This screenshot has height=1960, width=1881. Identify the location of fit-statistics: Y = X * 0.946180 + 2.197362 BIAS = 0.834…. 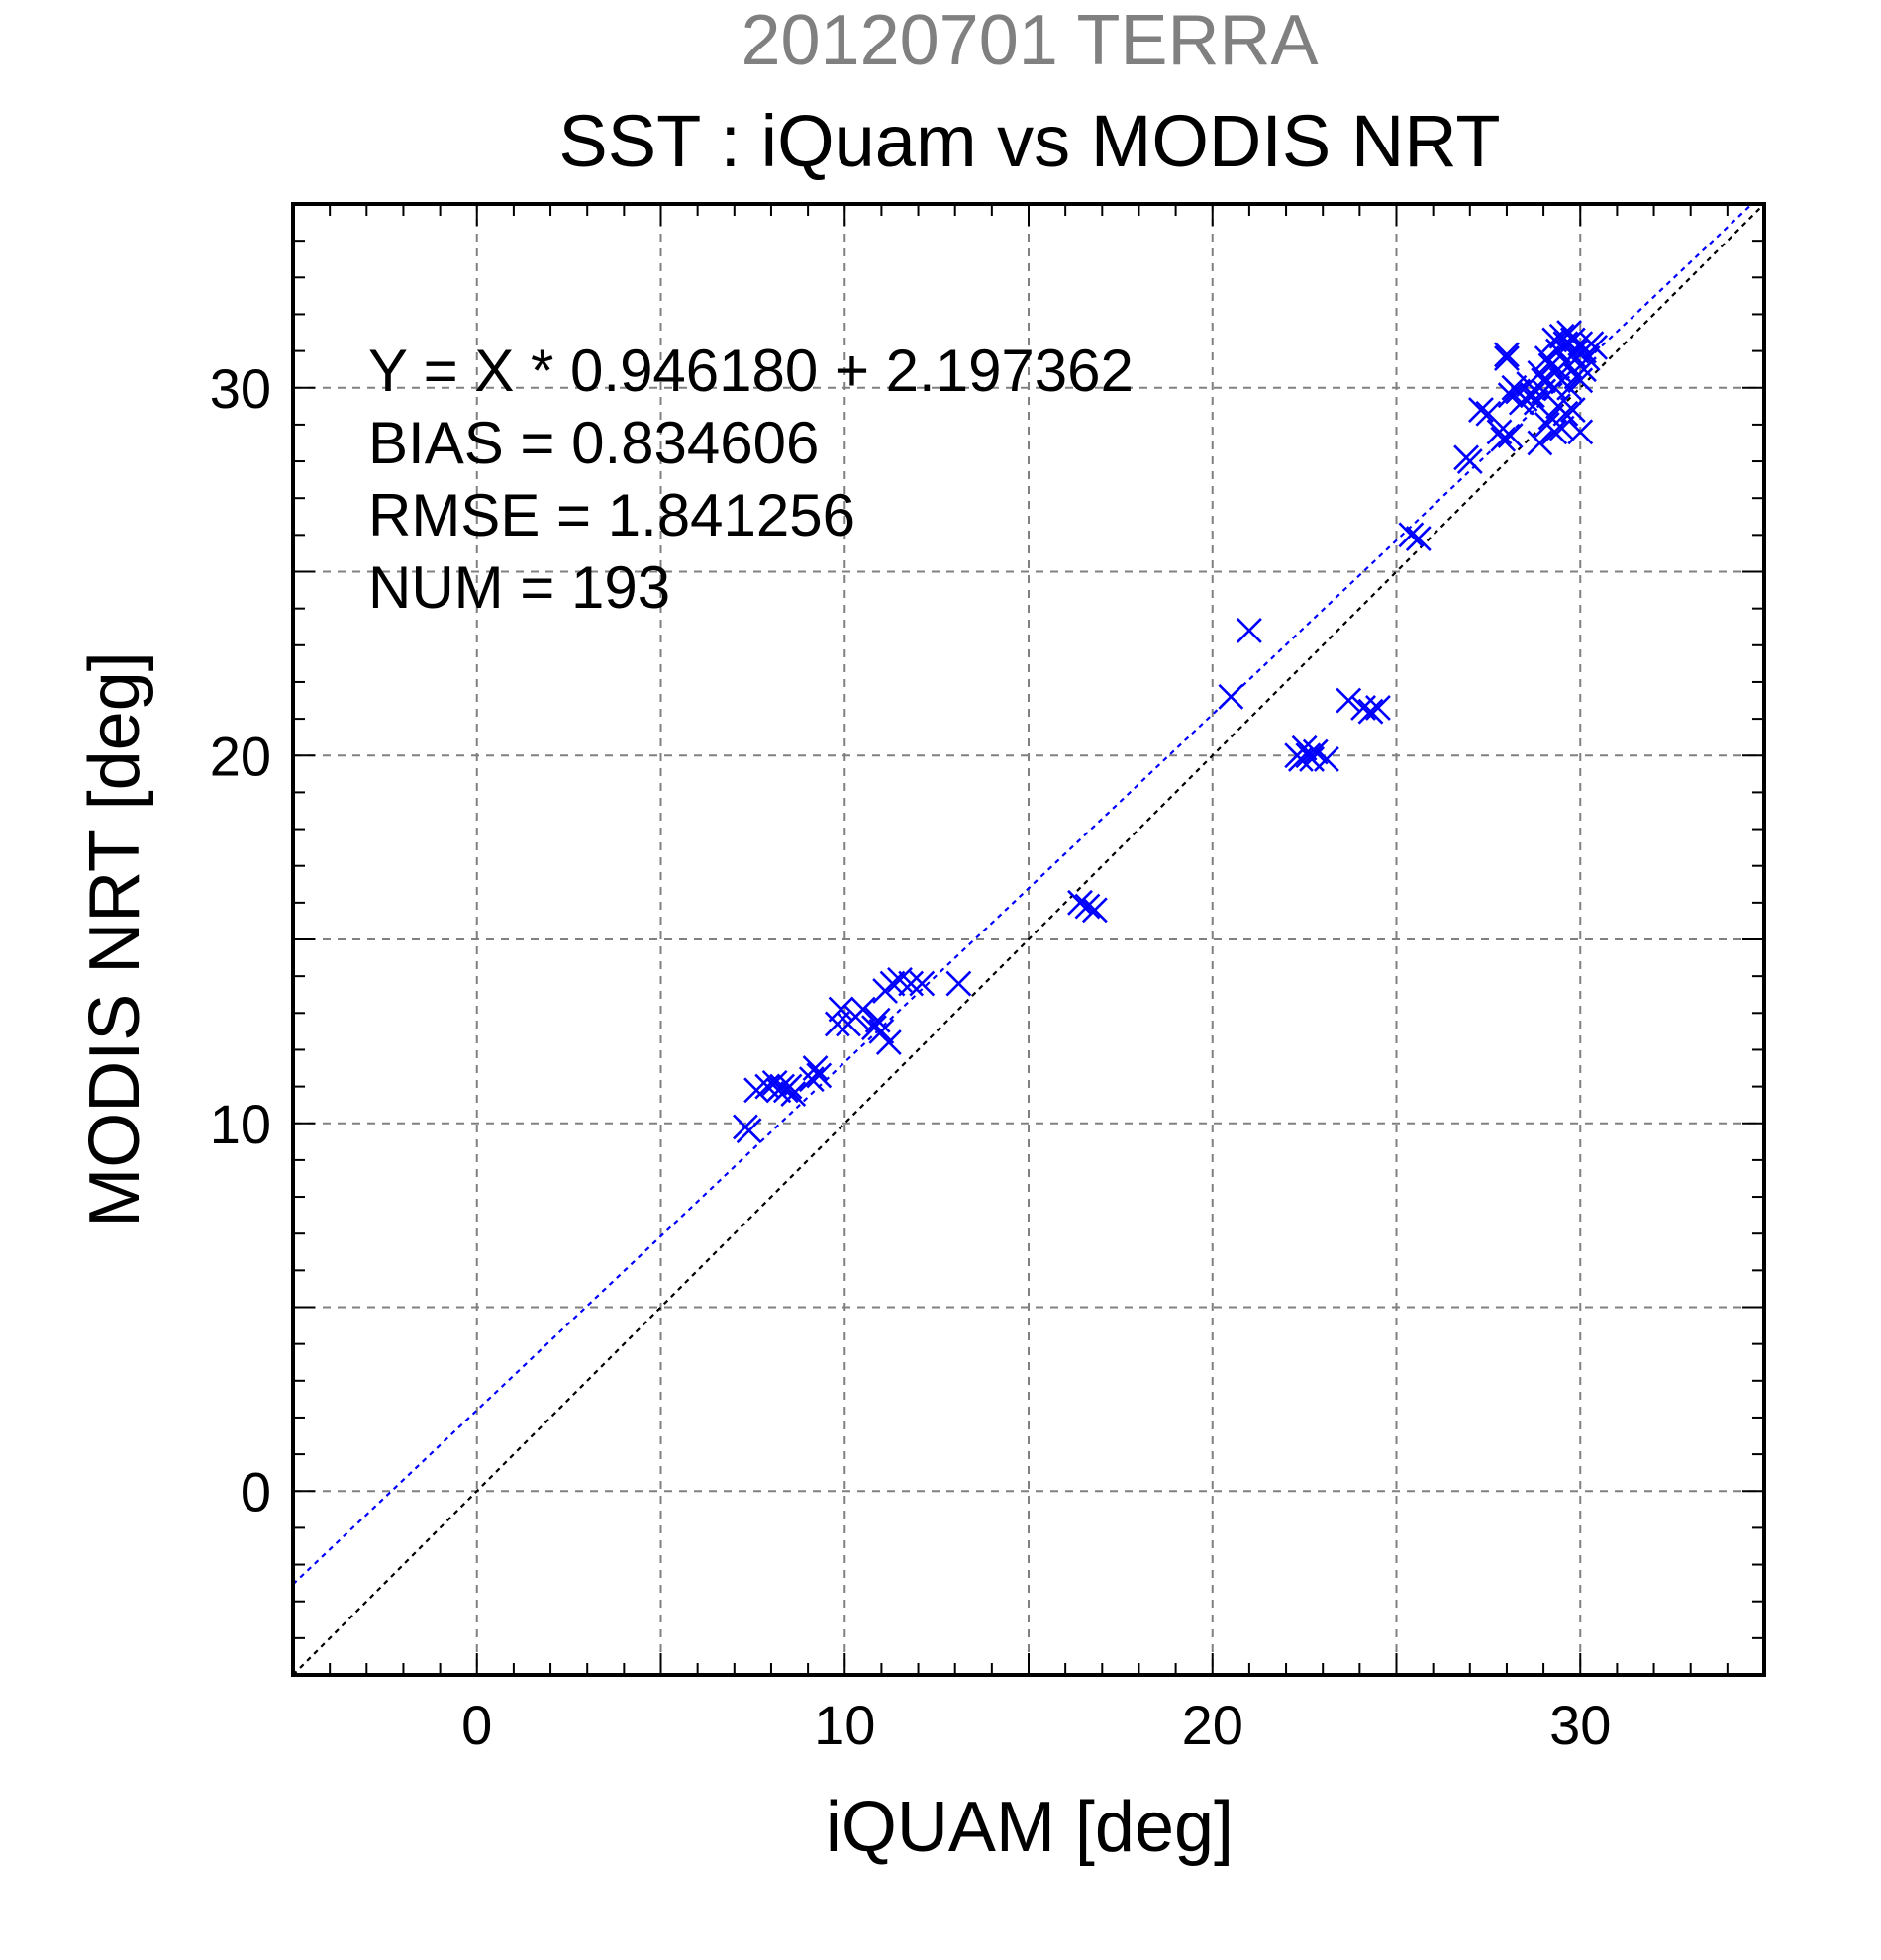
(751, 479).